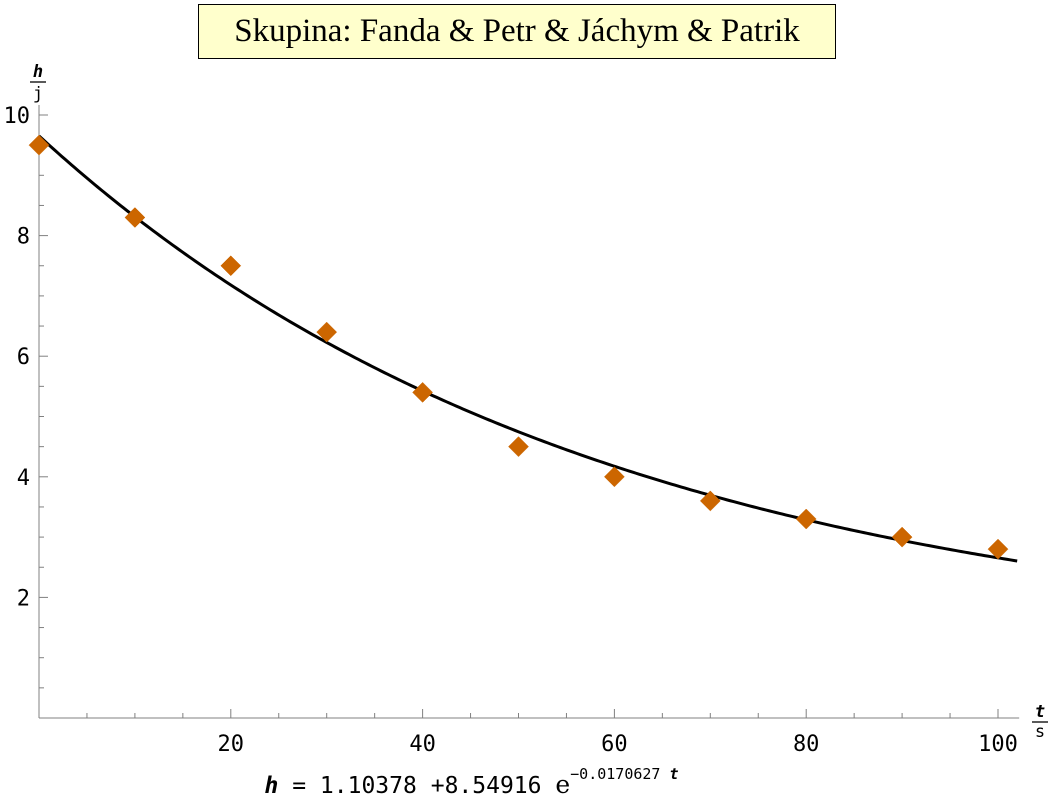  I want to click on y-tick-label: 8, so click(23, 237).